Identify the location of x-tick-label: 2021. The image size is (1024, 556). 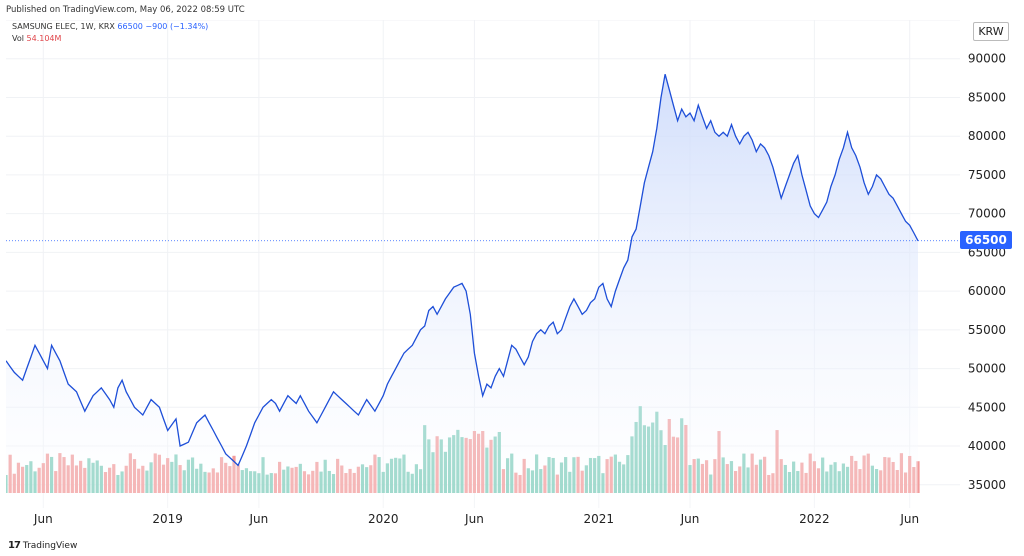
(599, 519).